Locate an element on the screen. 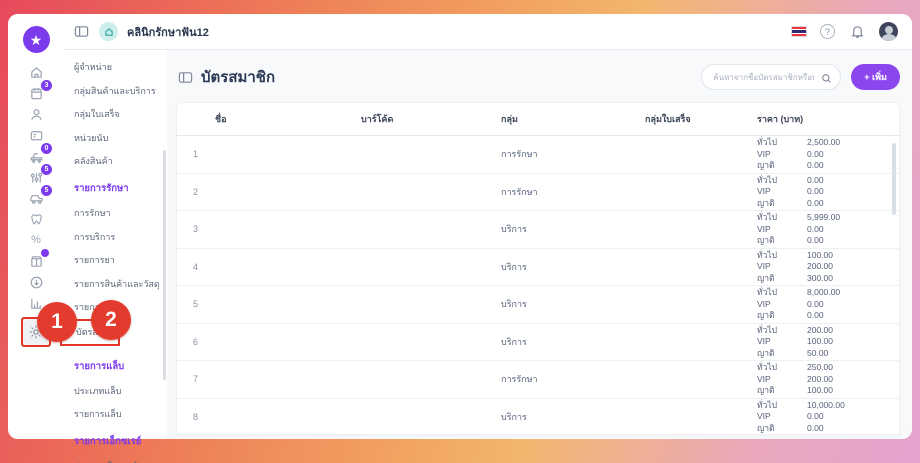 This screenshot has height=463, width=920. col-receipt-group: กลุ่มใบเสร็จ is located at coordinates (668, 119).